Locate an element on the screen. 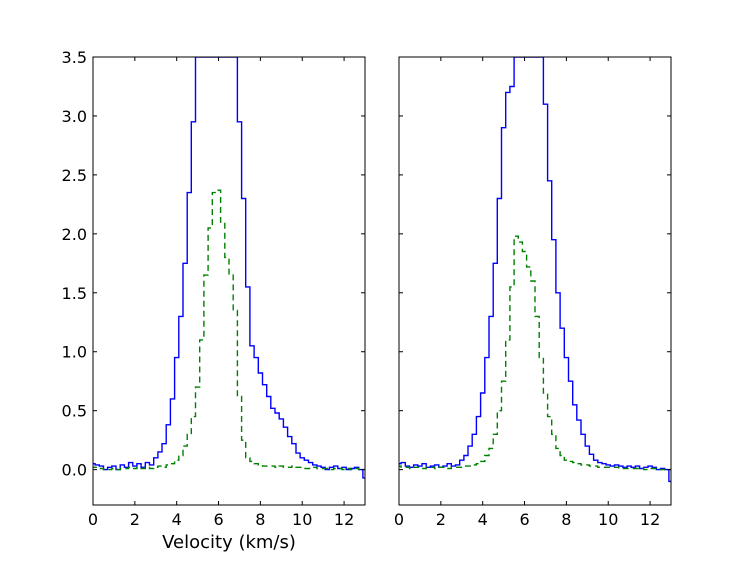 Image resolution: width=747 pixels, height=561 pixels. y-tick-label: 1.5 is located at coordinates (74, 293).